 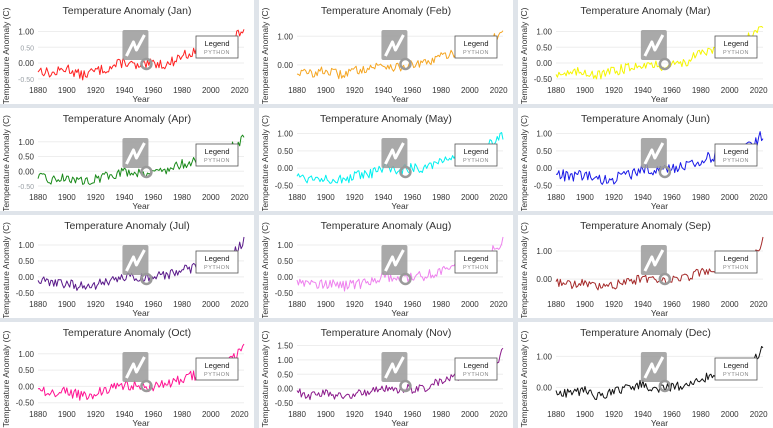 What do you see at coordinates (386, 11) in the screenshot?
I see `chart-title: Temperature Anomaly (Feb)` at bounding box center [386, 11].